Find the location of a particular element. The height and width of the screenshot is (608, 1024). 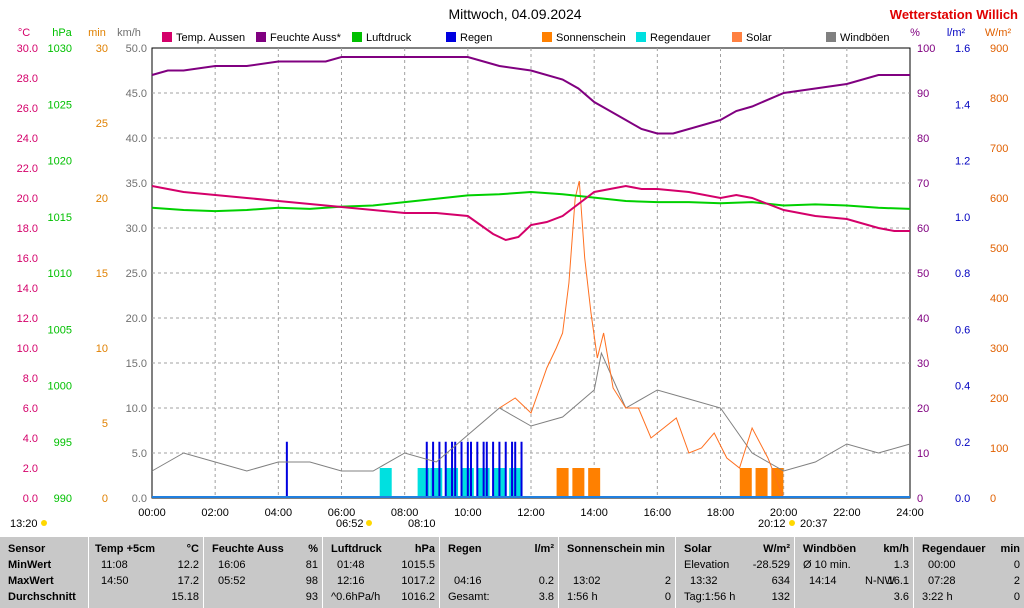

rain-header-unit: l/m² is located at coordinates (544, 549).